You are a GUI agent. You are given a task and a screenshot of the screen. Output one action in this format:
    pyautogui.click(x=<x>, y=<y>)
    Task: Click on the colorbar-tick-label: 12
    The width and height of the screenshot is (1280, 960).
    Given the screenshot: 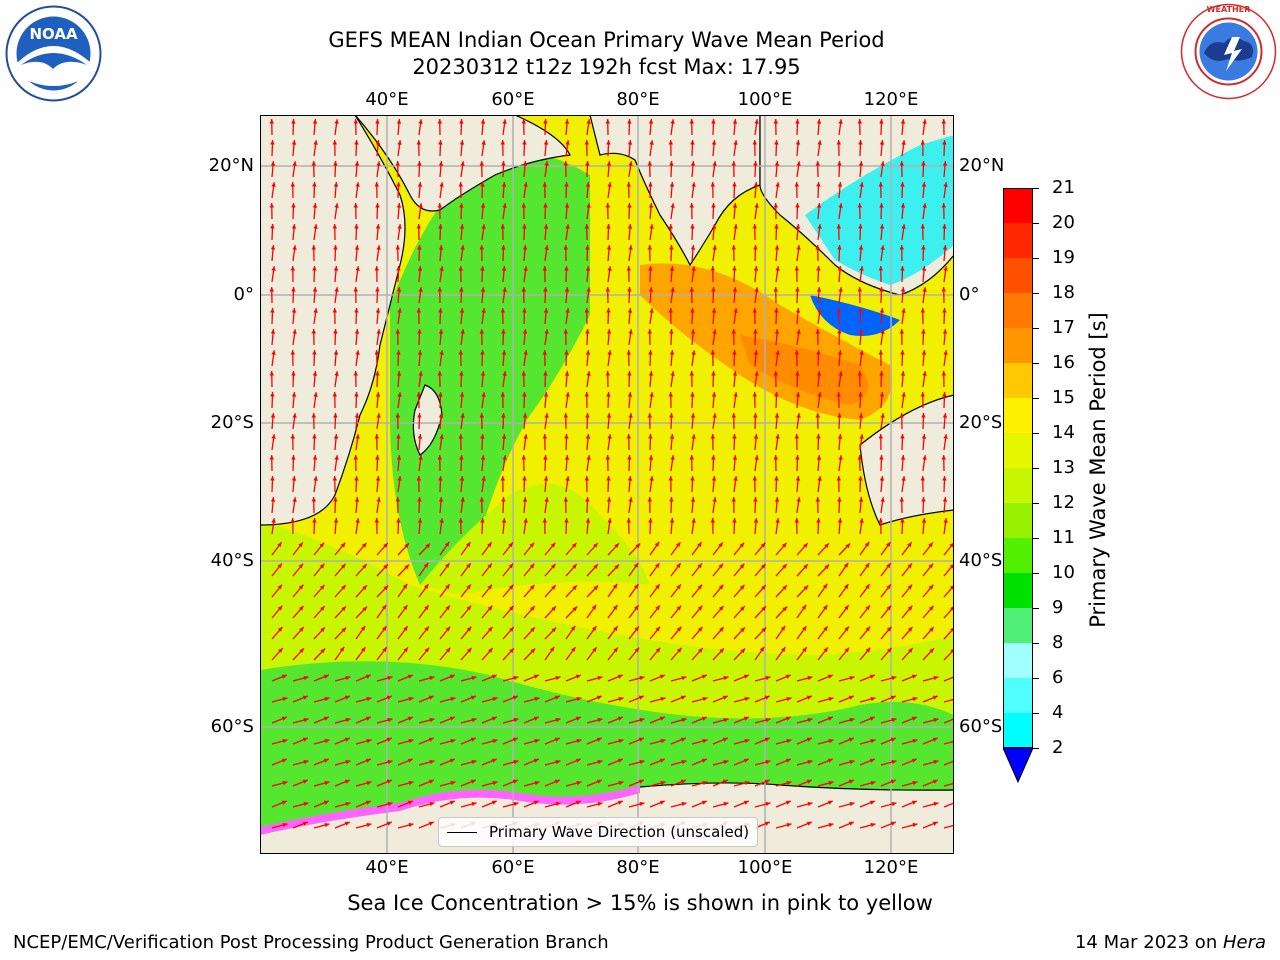 What is the action you would take?
    pyautogui.click(x=1063, y=502)
    